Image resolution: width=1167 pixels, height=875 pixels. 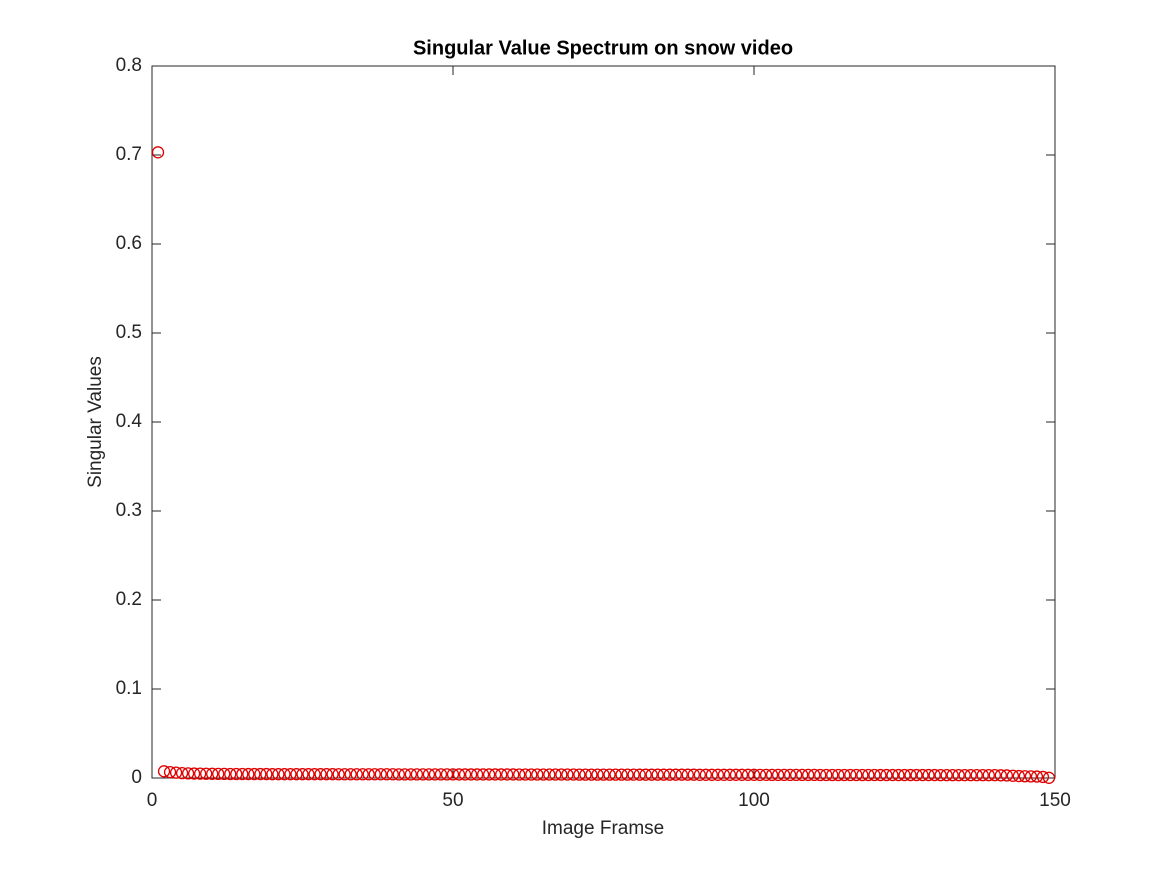 What do you see at coordinates (129, 154) in the screenshot?
I see `y-tick-label: 0.7` at bounding box center [129, 154].